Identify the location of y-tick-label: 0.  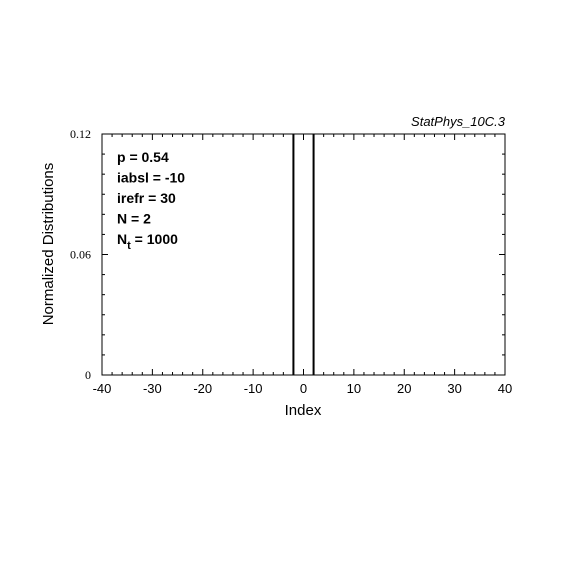
(88, 375).